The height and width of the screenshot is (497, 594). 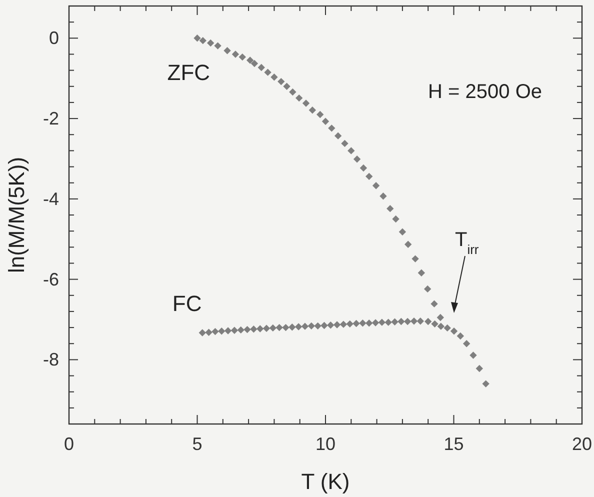 What do you see at coordinates (16, 215) in the screenshot?
I see `y-axis-title: ln(M/M(5K))` at bounding box center [16, 215].